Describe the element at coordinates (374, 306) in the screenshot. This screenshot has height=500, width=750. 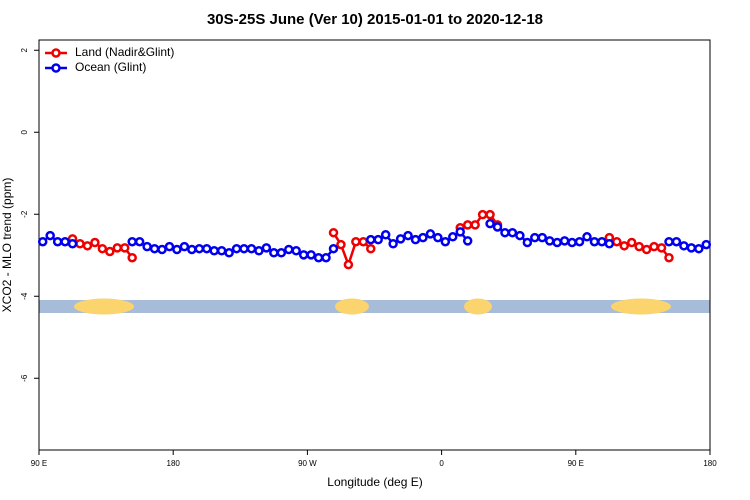
I see `ocean-band` at that location.